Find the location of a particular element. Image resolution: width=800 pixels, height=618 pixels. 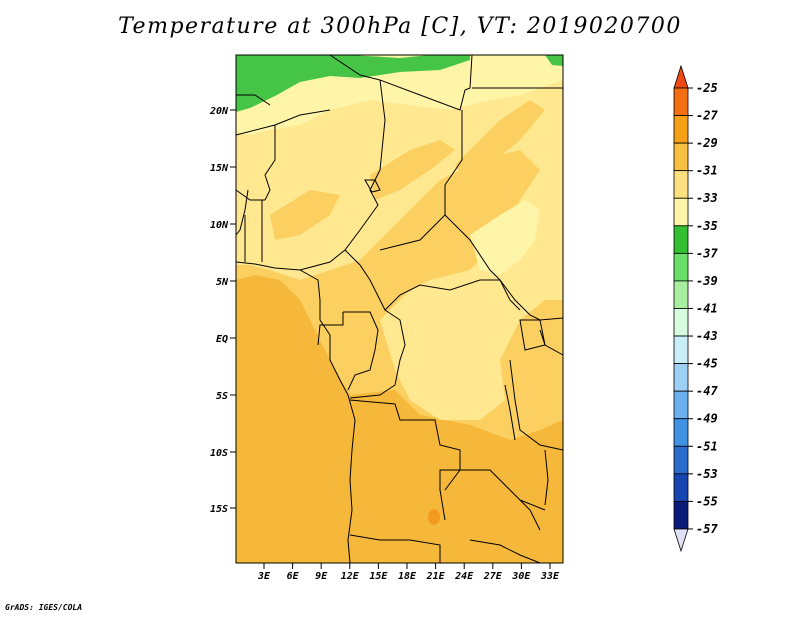

border-congo-drc is located at coordinates (377, 354).